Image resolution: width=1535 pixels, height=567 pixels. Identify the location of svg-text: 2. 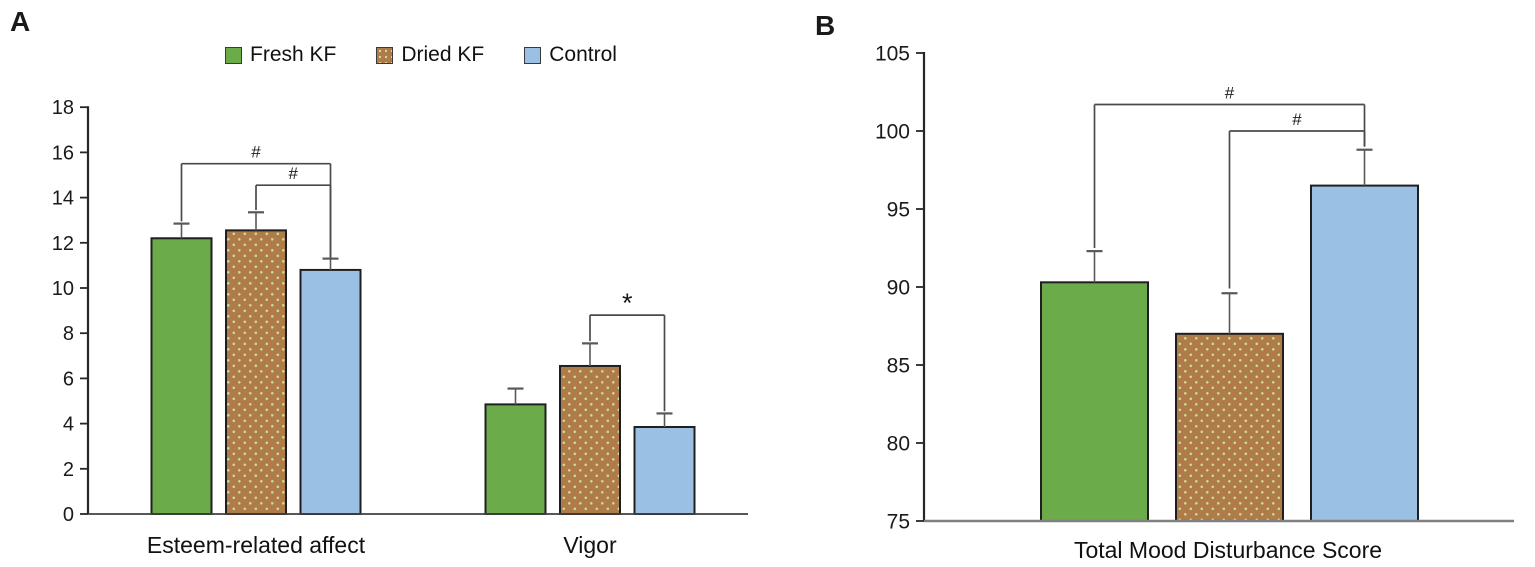
(68, 470).